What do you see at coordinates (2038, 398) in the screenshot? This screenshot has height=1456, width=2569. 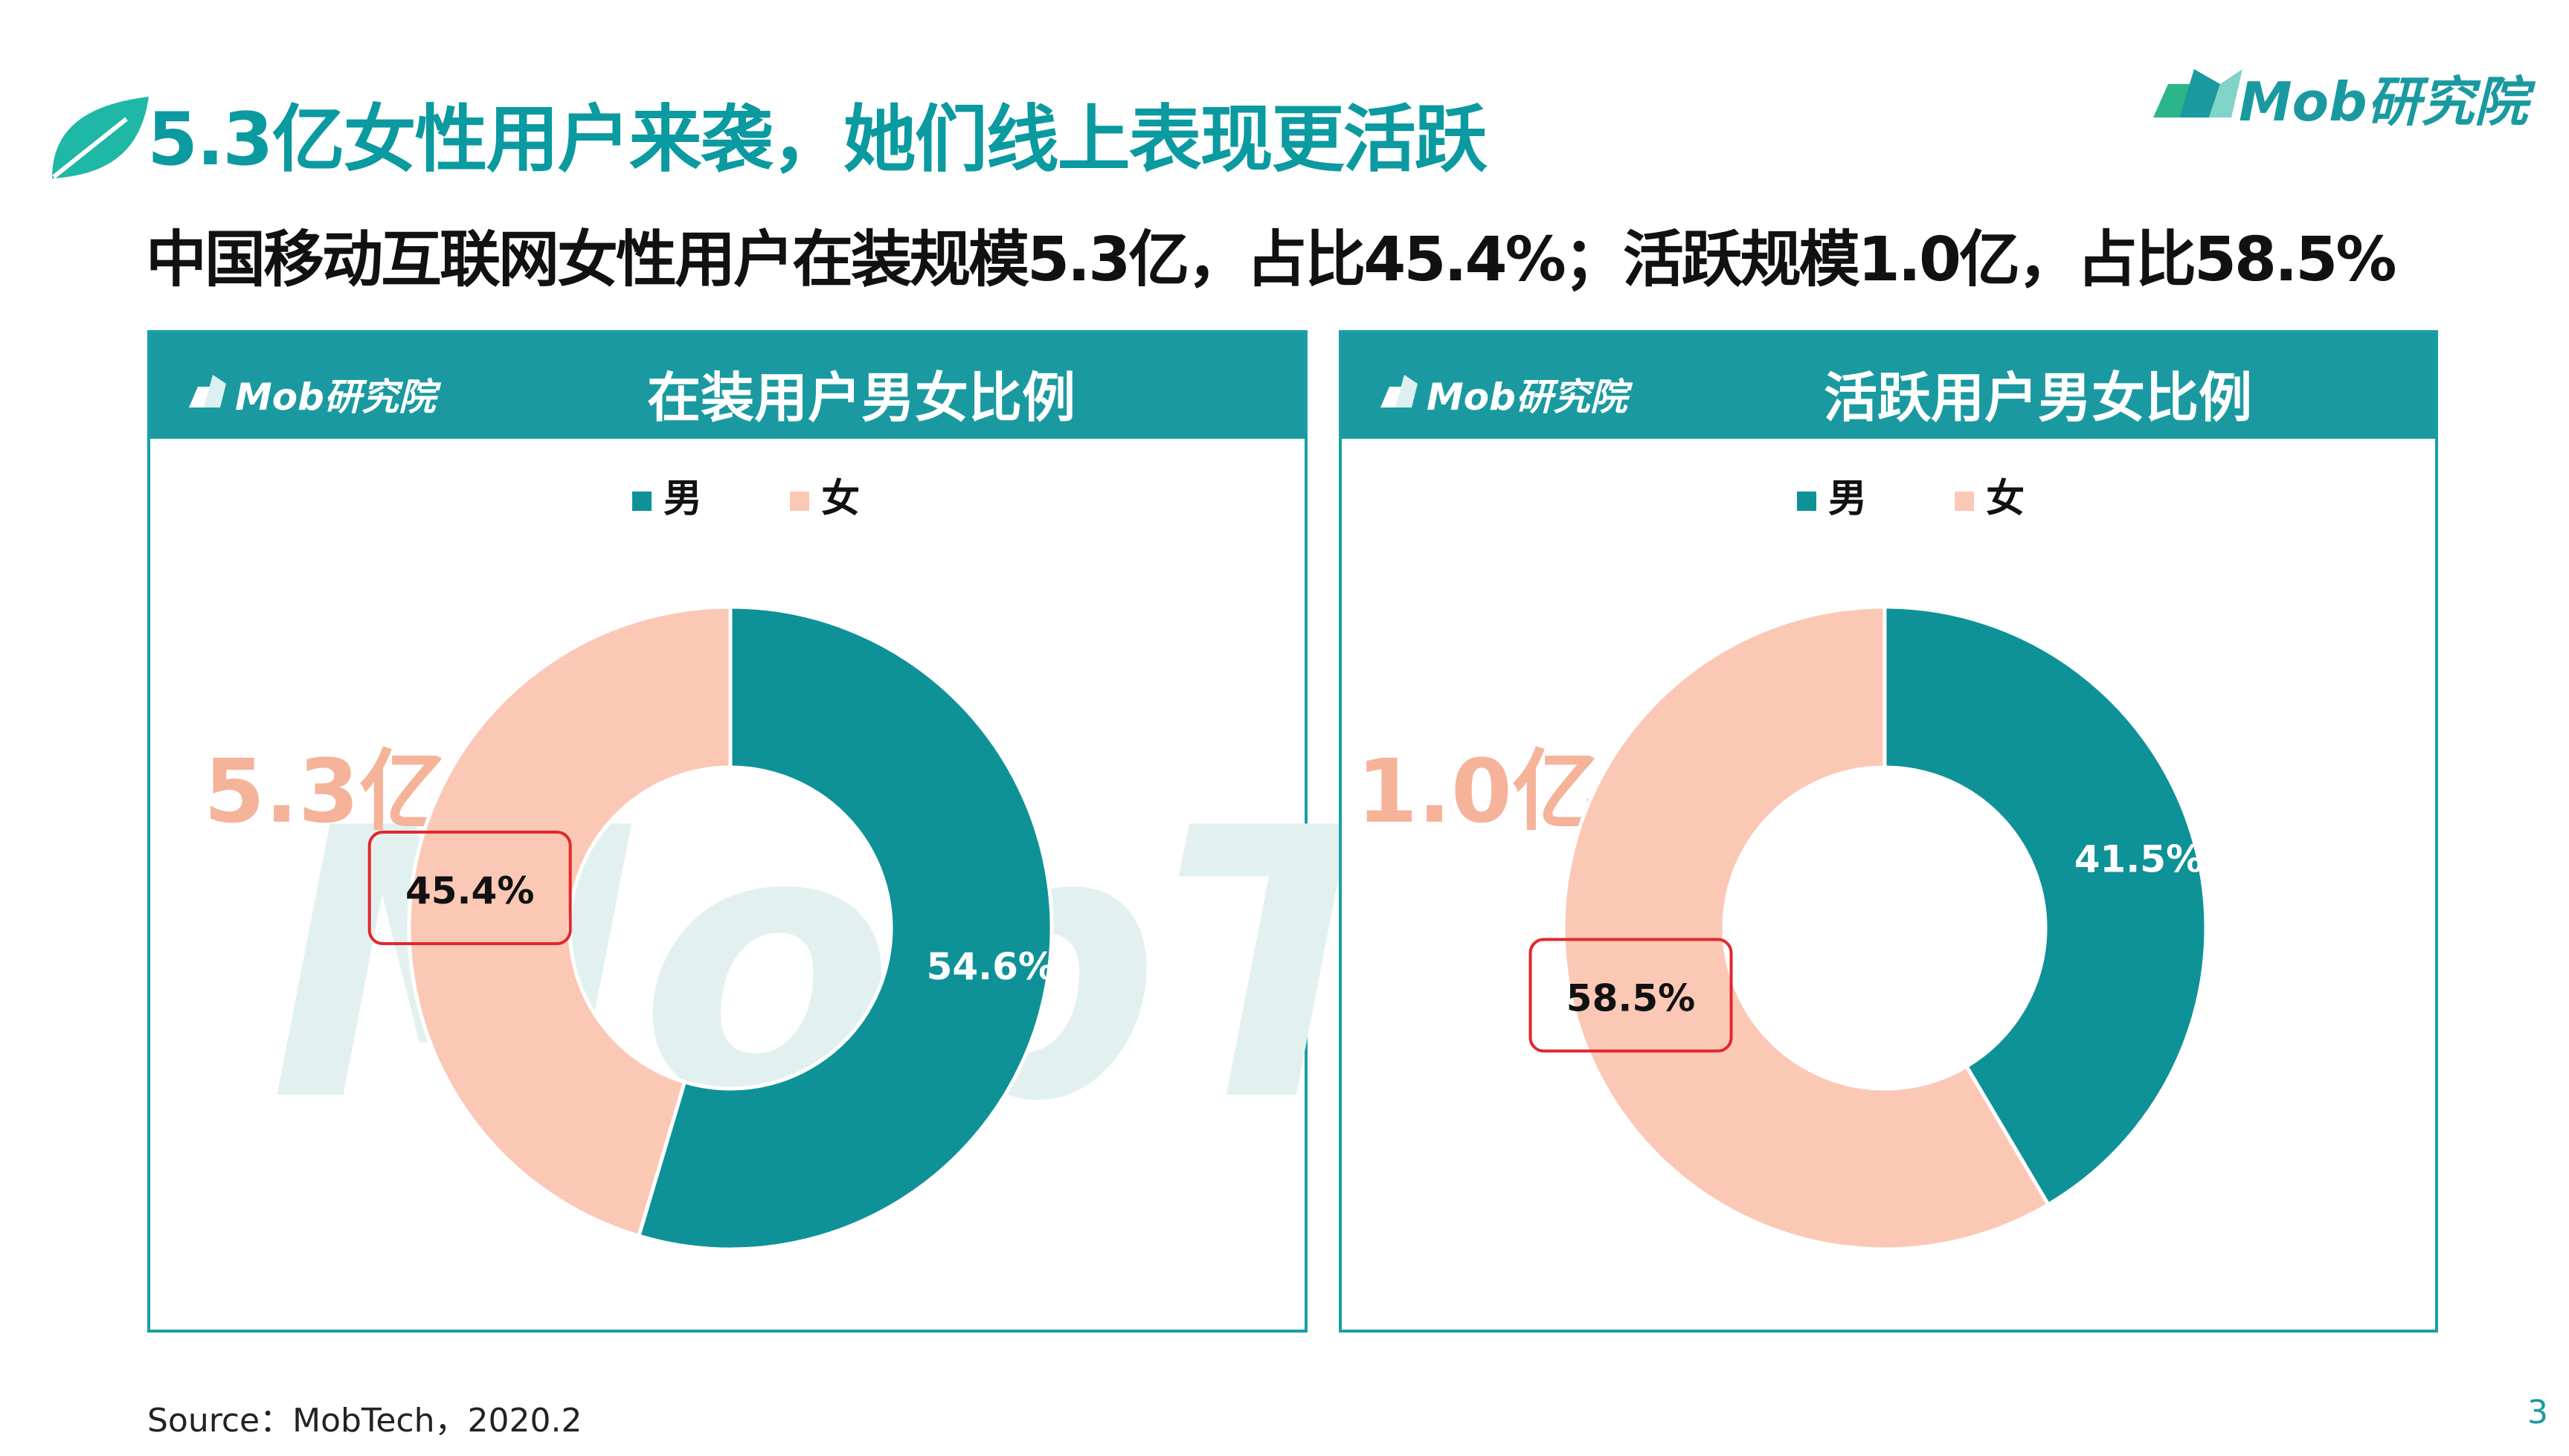 I see `chart-title: 活跃用户男女比例` at bounding box center [2038, 398].